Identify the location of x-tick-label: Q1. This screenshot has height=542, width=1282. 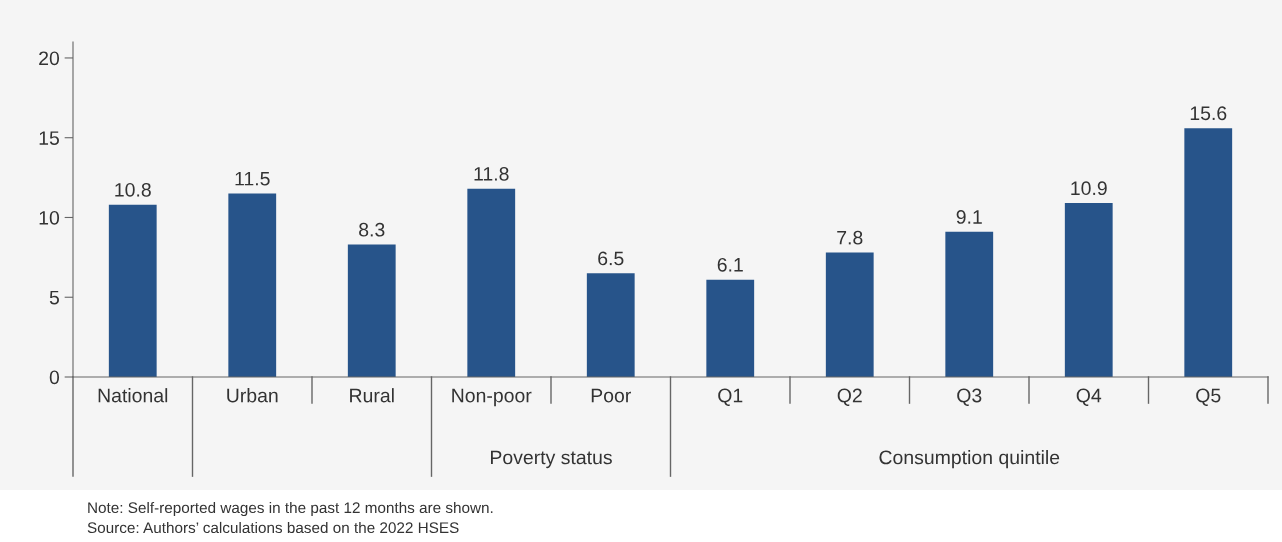
(730, 397).